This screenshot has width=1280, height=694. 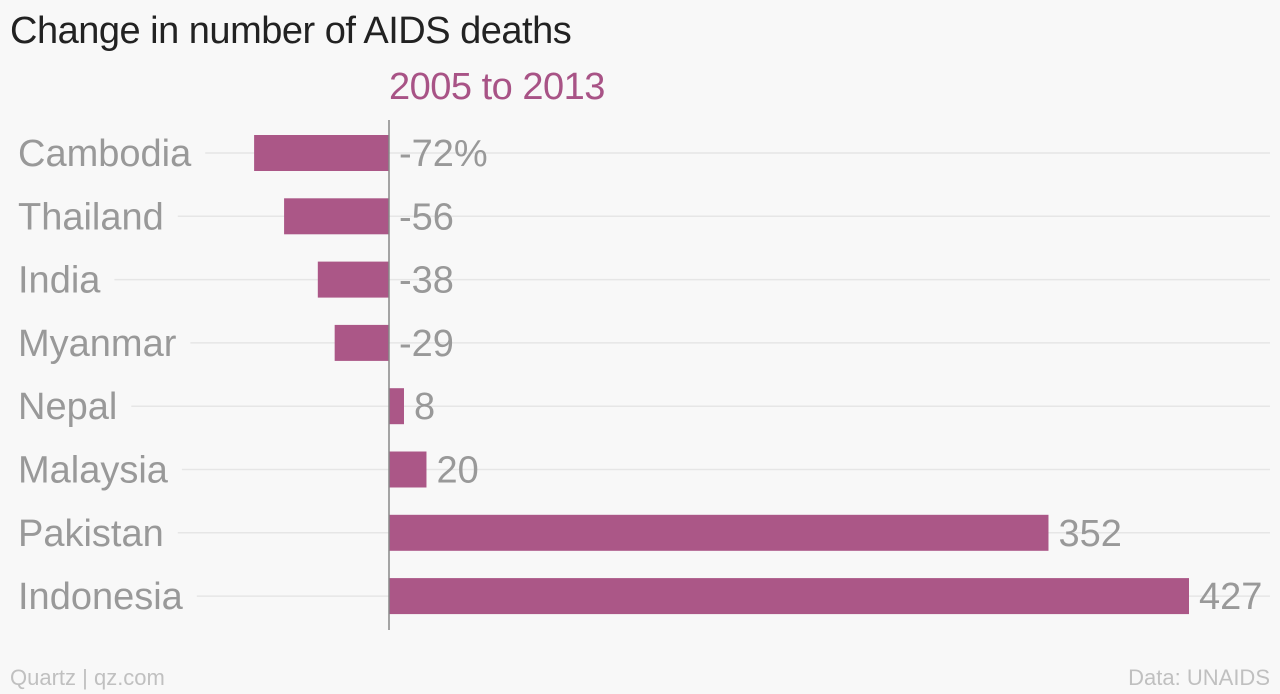 I want to click on data-source: Data: UNAIDS, so click(x=1199, y=677).